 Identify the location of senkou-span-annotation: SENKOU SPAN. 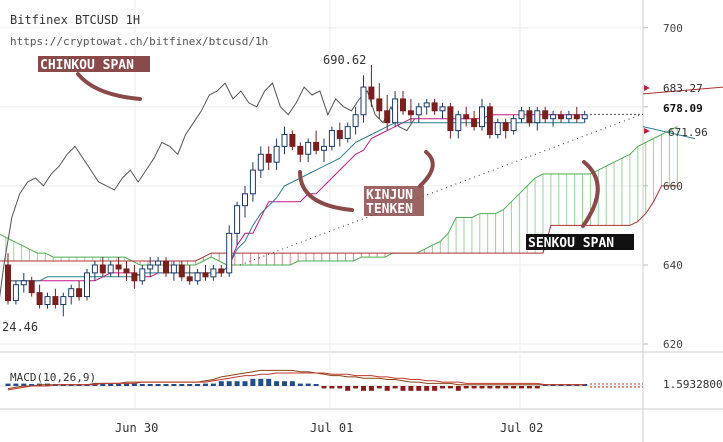
(571, 243).